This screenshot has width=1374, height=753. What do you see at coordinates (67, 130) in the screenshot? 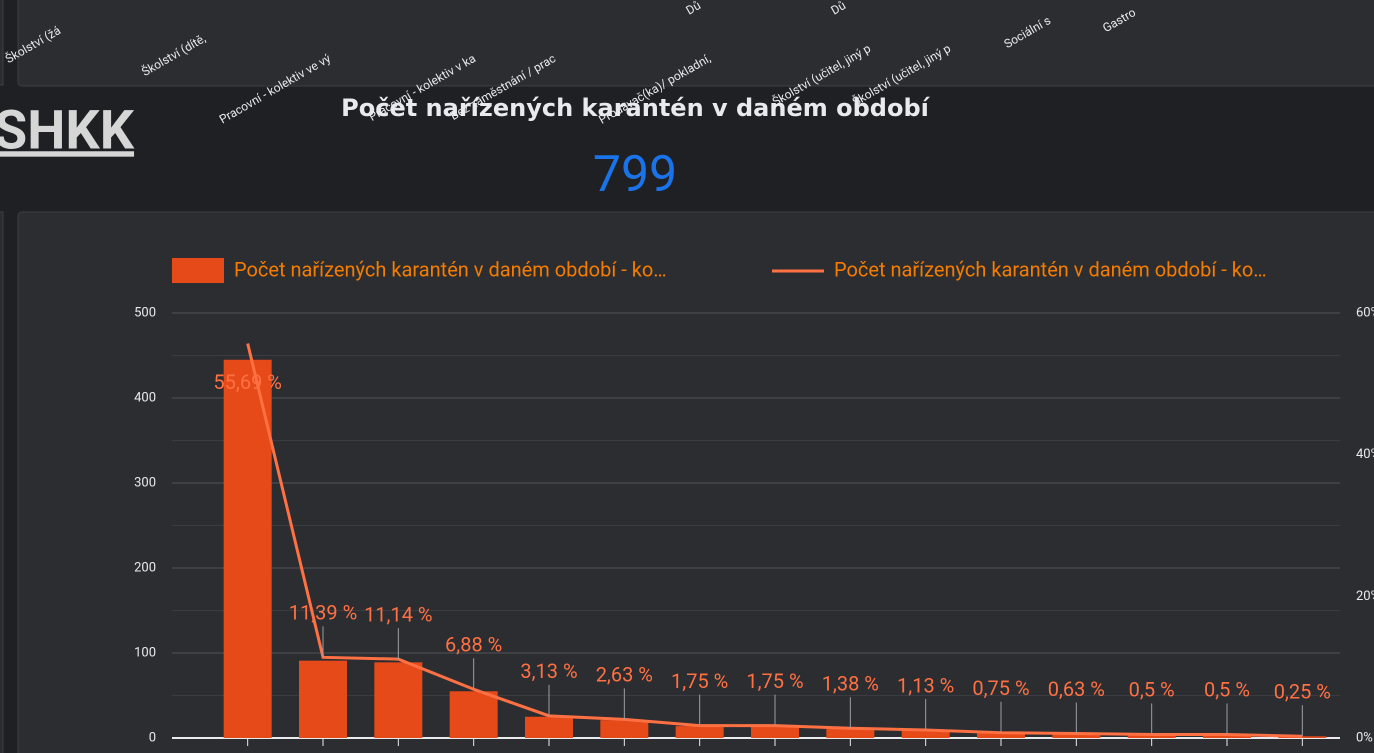
I see `heading: SHKK` at bounding box center [67, 130].